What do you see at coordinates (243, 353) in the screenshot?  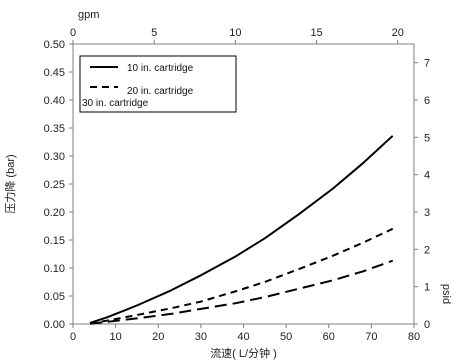 I see `x-axis-title: 流速( L/分钟 )` at bounding box center [243, 353].